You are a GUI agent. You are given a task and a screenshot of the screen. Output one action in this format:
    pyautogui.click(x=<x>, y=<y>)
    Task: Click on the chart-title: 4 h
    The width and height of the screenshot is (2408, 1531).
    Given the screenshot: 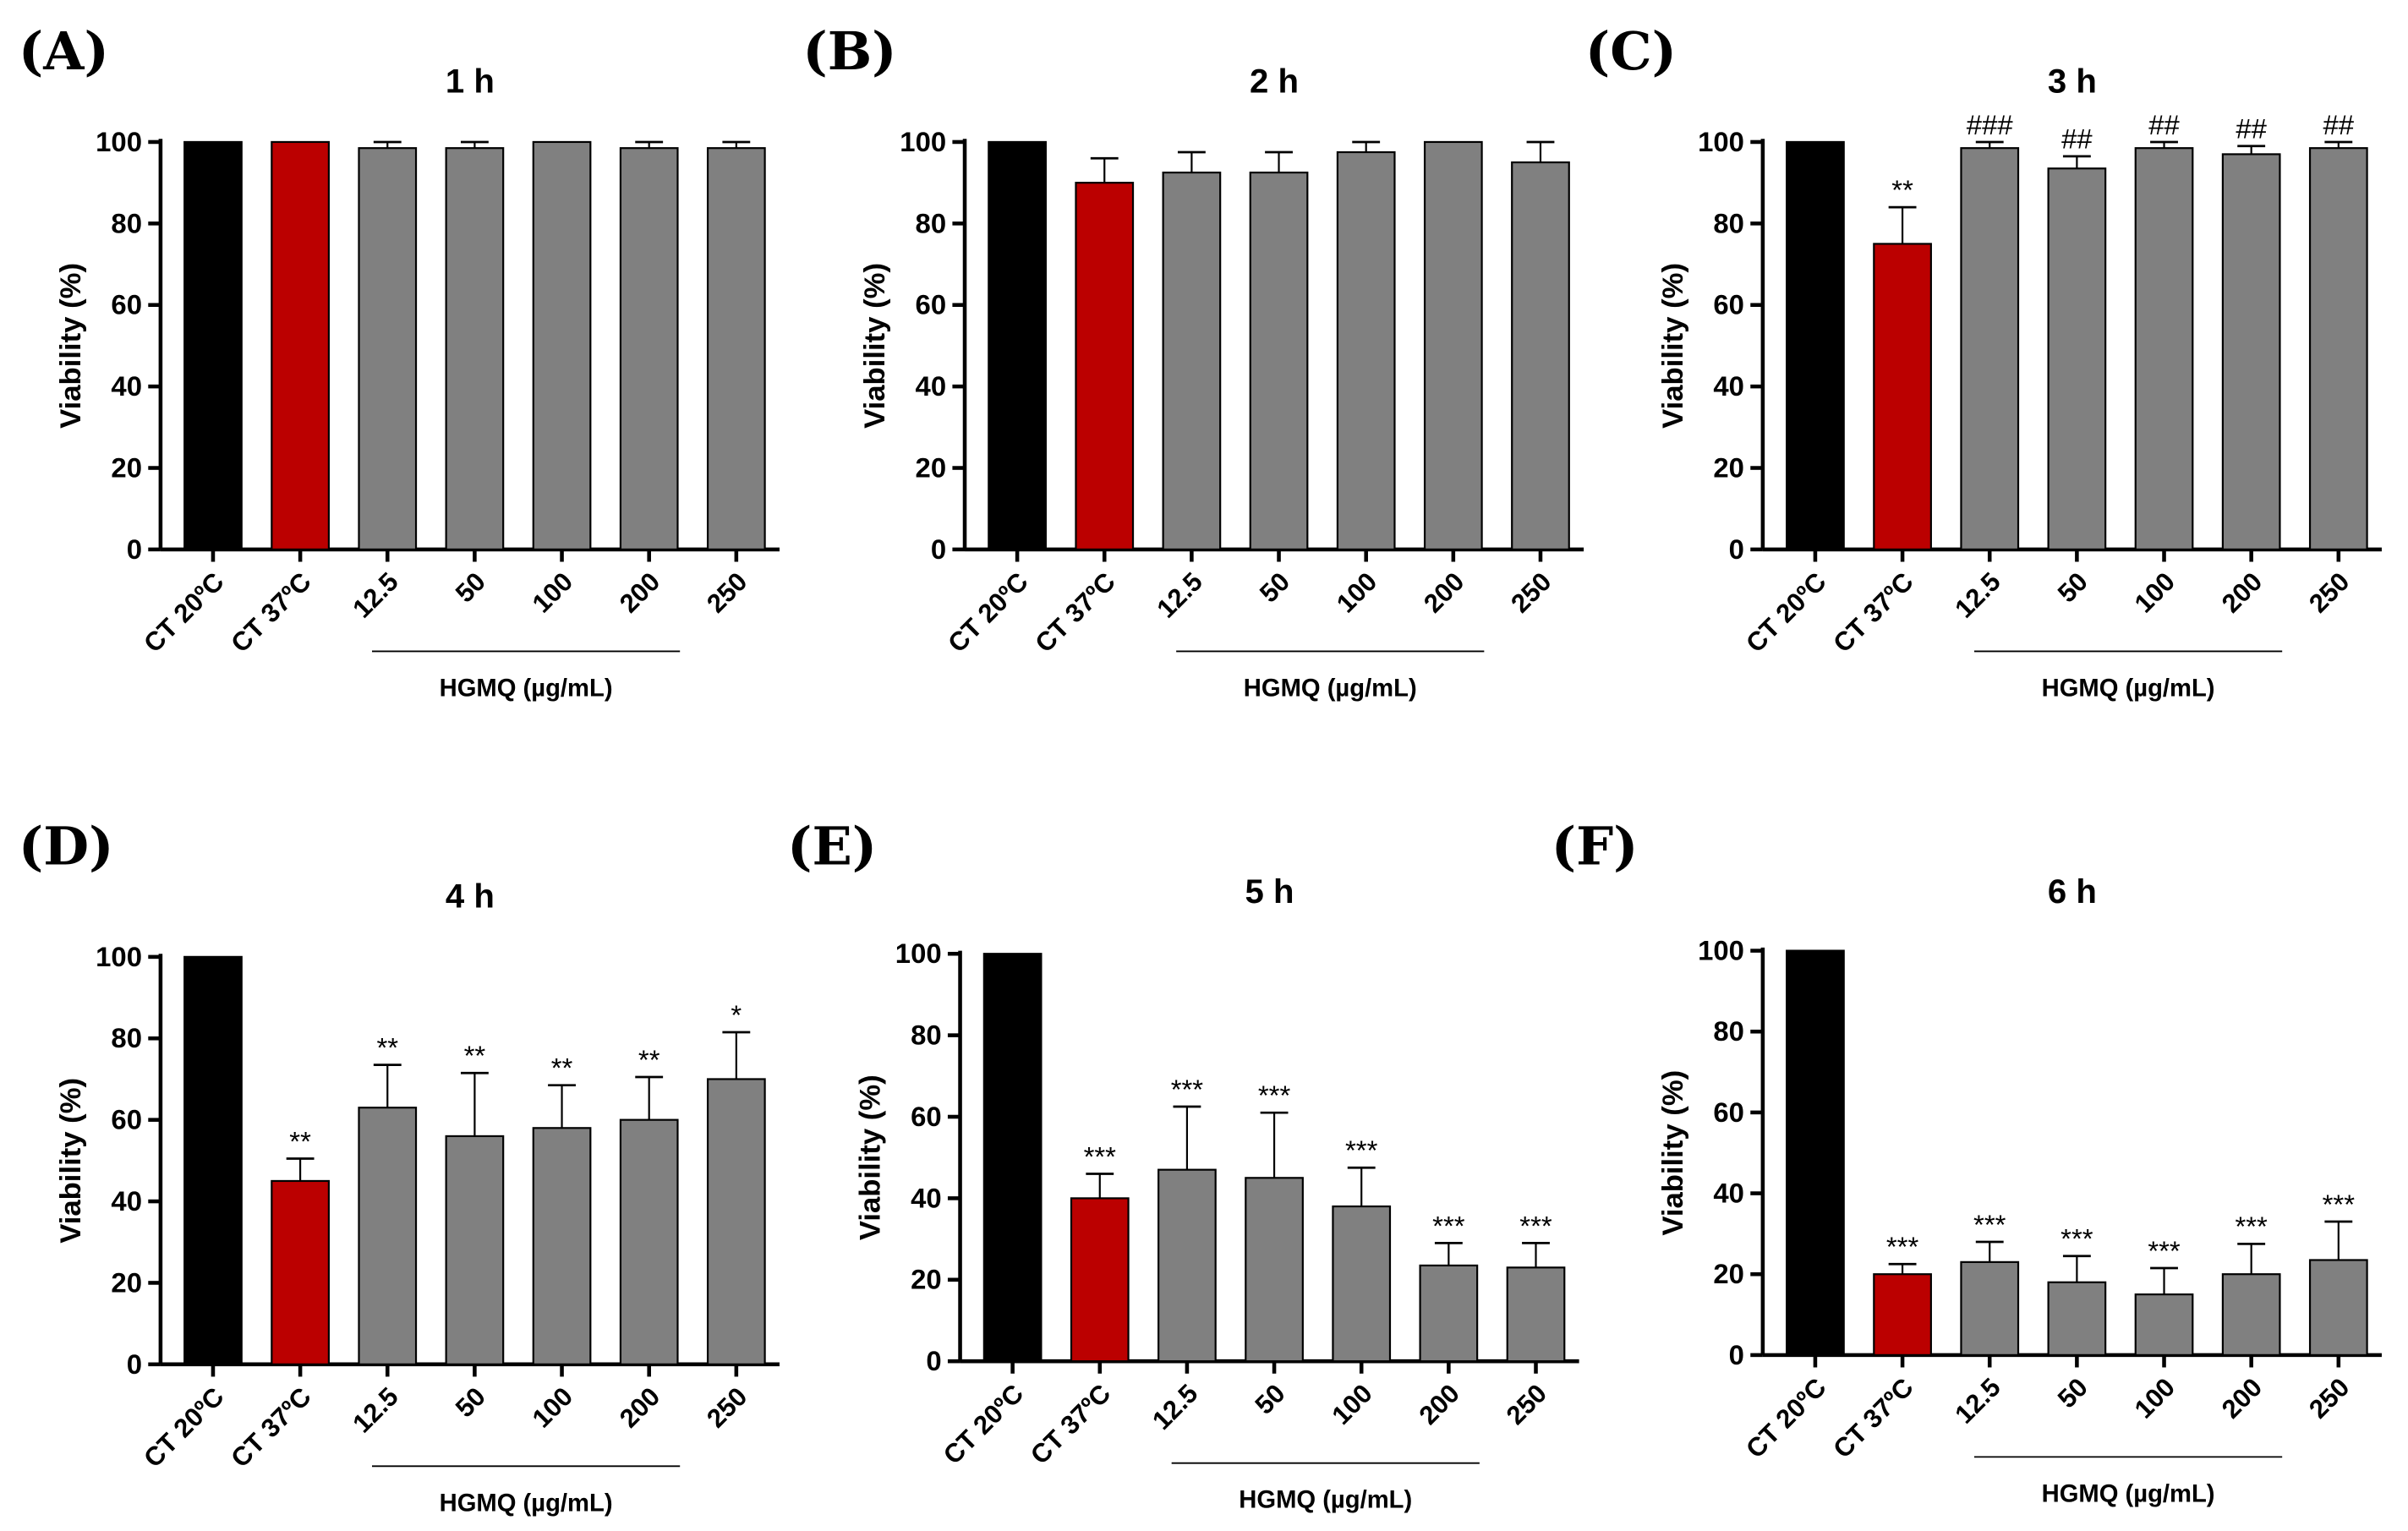 What is the action you would take?
    pyautogui.click(x=470, y=896)
    